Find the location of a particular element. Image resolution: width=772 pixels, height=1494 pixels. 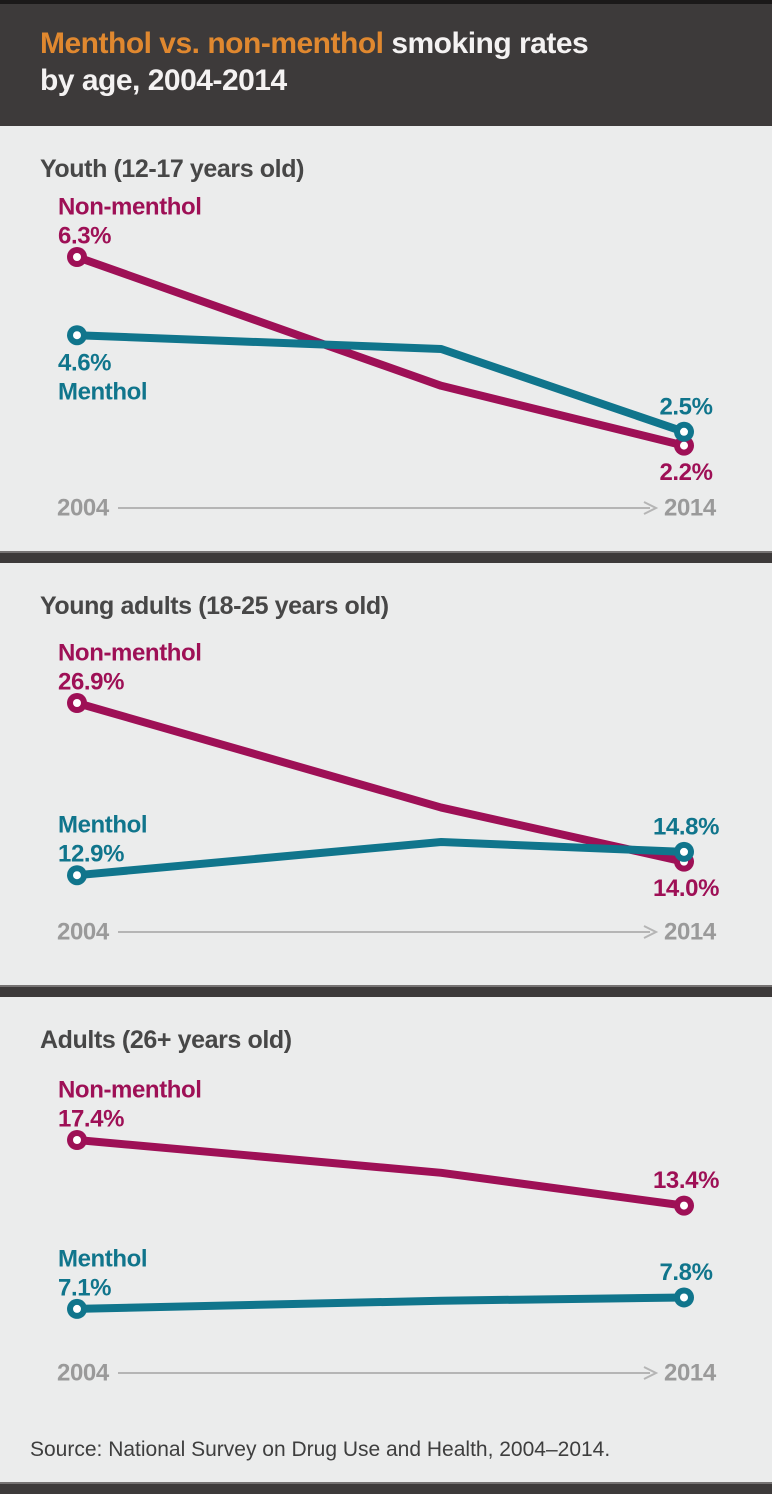

footer-bar is located at coordinates (386, 1488).